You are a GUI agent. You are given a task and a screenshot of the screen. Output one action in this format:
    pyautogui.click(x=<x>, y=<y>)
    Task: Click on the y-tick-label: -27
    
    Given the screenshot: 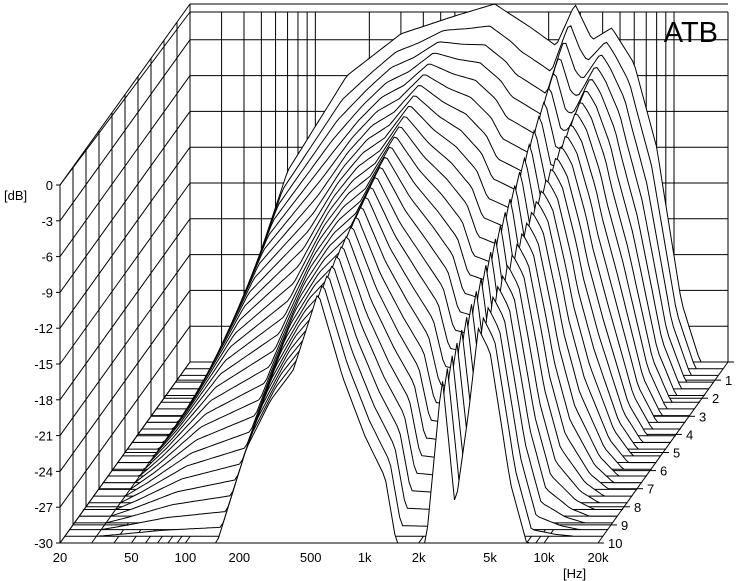 What is the action you would take?
    pyautogui.click(x=43, y=507)
    